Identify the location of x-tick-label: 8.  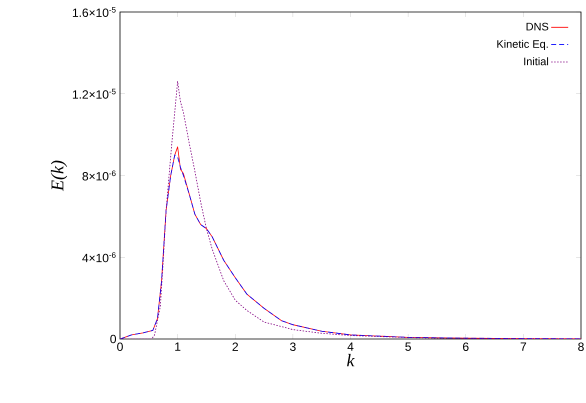
(581, 346).